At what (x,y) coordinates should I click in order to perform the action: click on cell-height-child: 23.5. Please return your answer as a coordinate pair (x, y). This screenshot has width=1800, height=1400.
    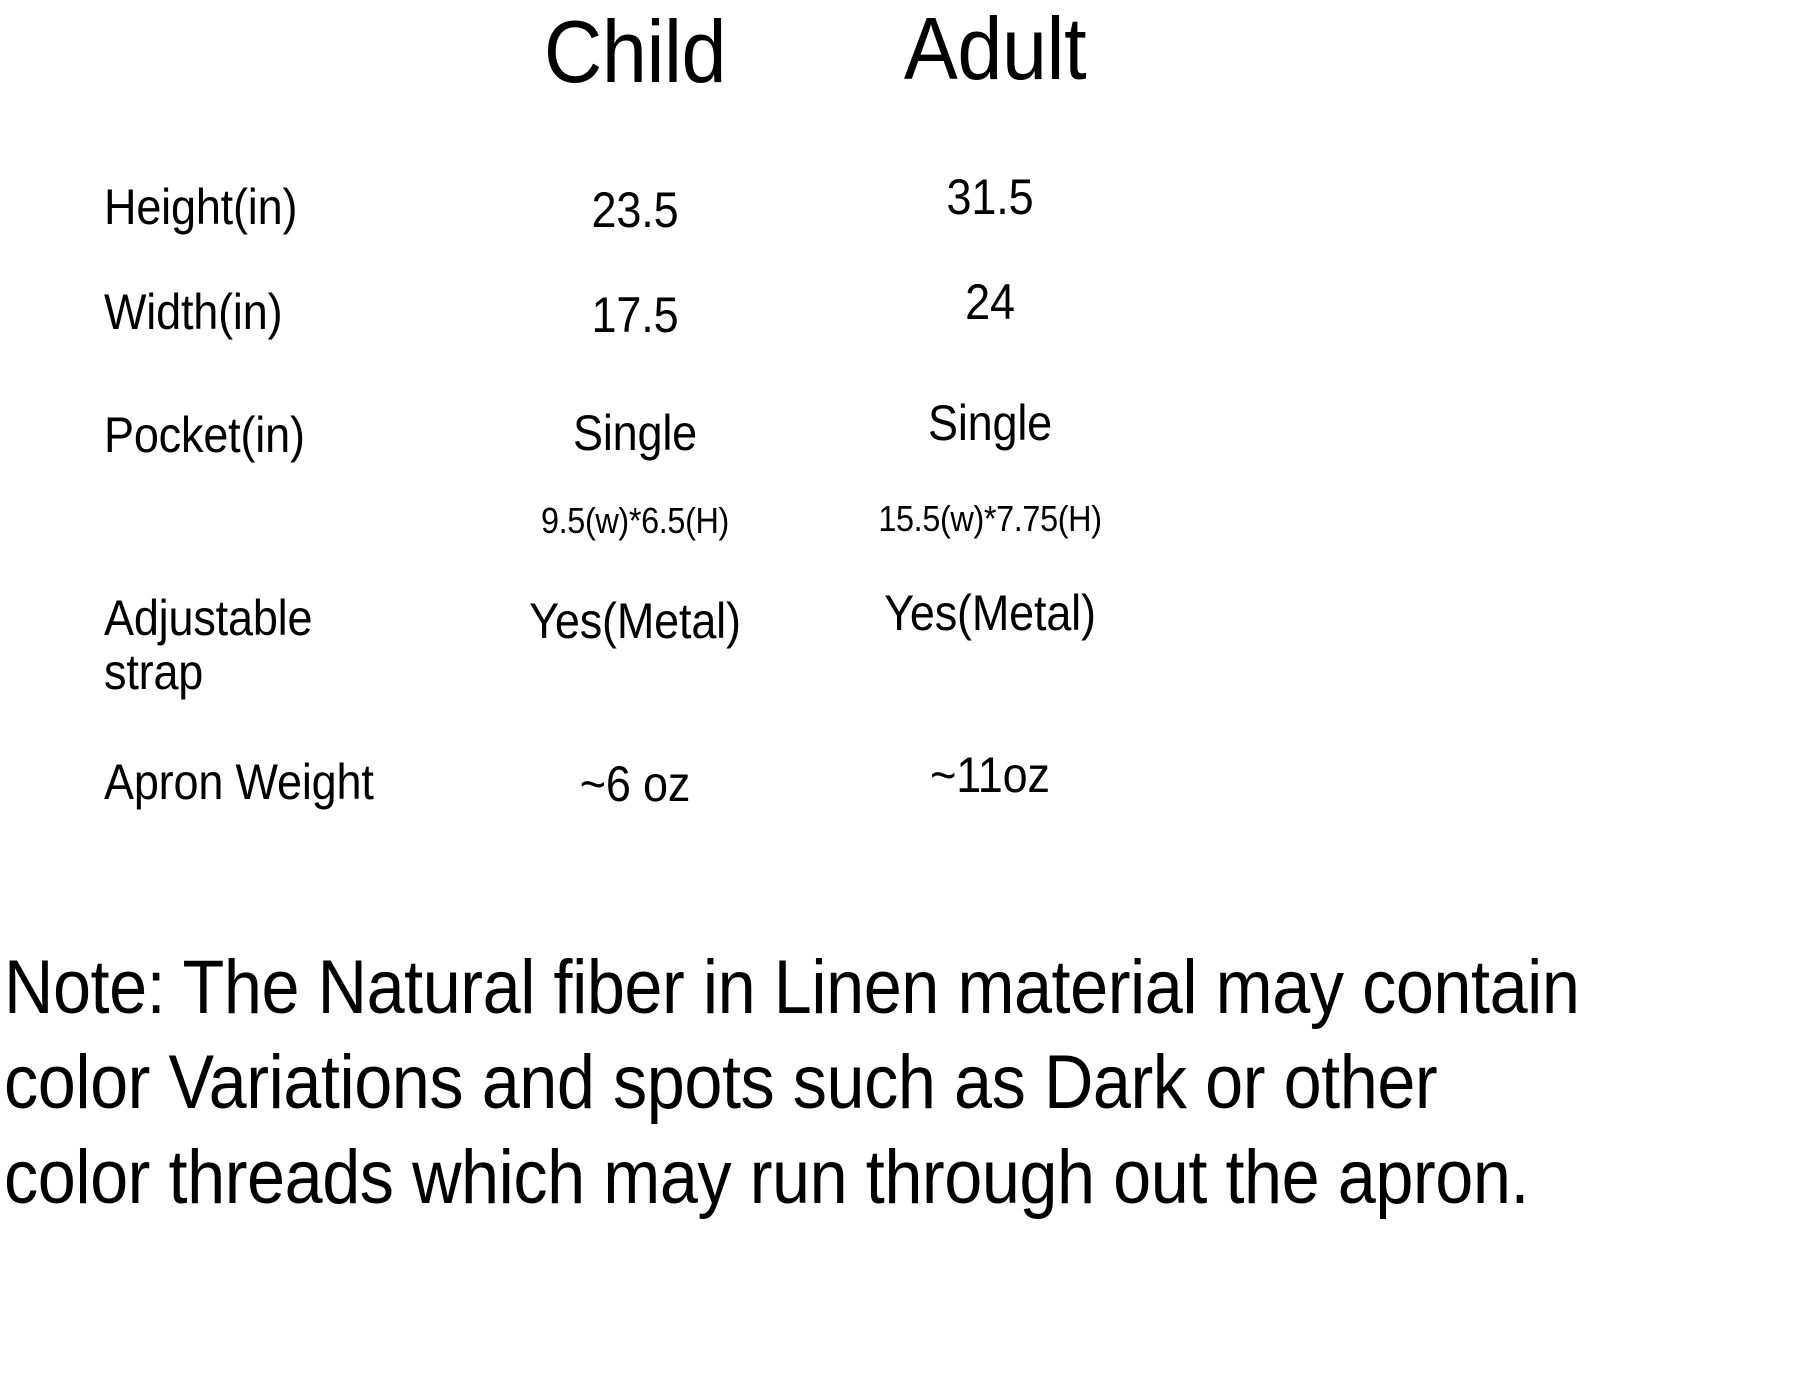
    Looking at the image, I should click on (635, 210).